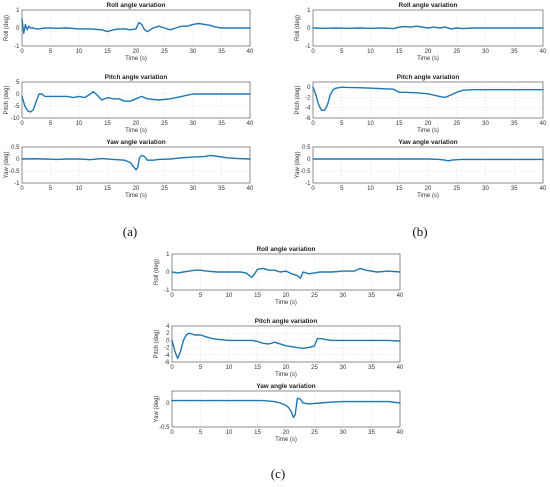 This screenshot has height=487, width=550. Describe the element at coordinates (15, 148) in the screenshot. I see `y-tick-label: 0.5` at that location.